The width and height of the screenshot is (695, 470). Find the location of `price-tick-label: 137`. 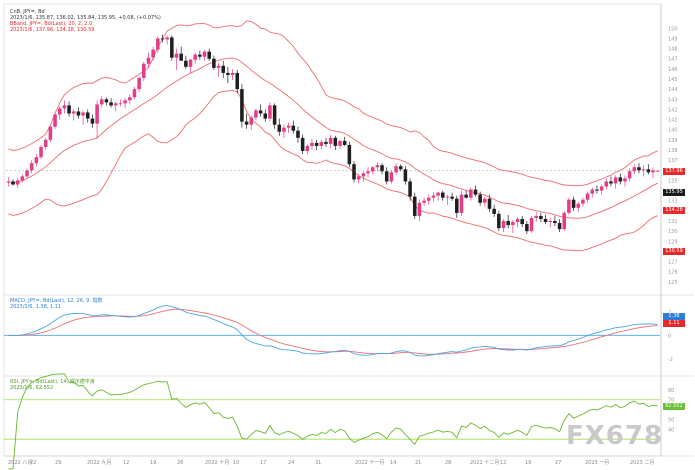

price-tick-label: 137 is located at coordinates (673, 161).